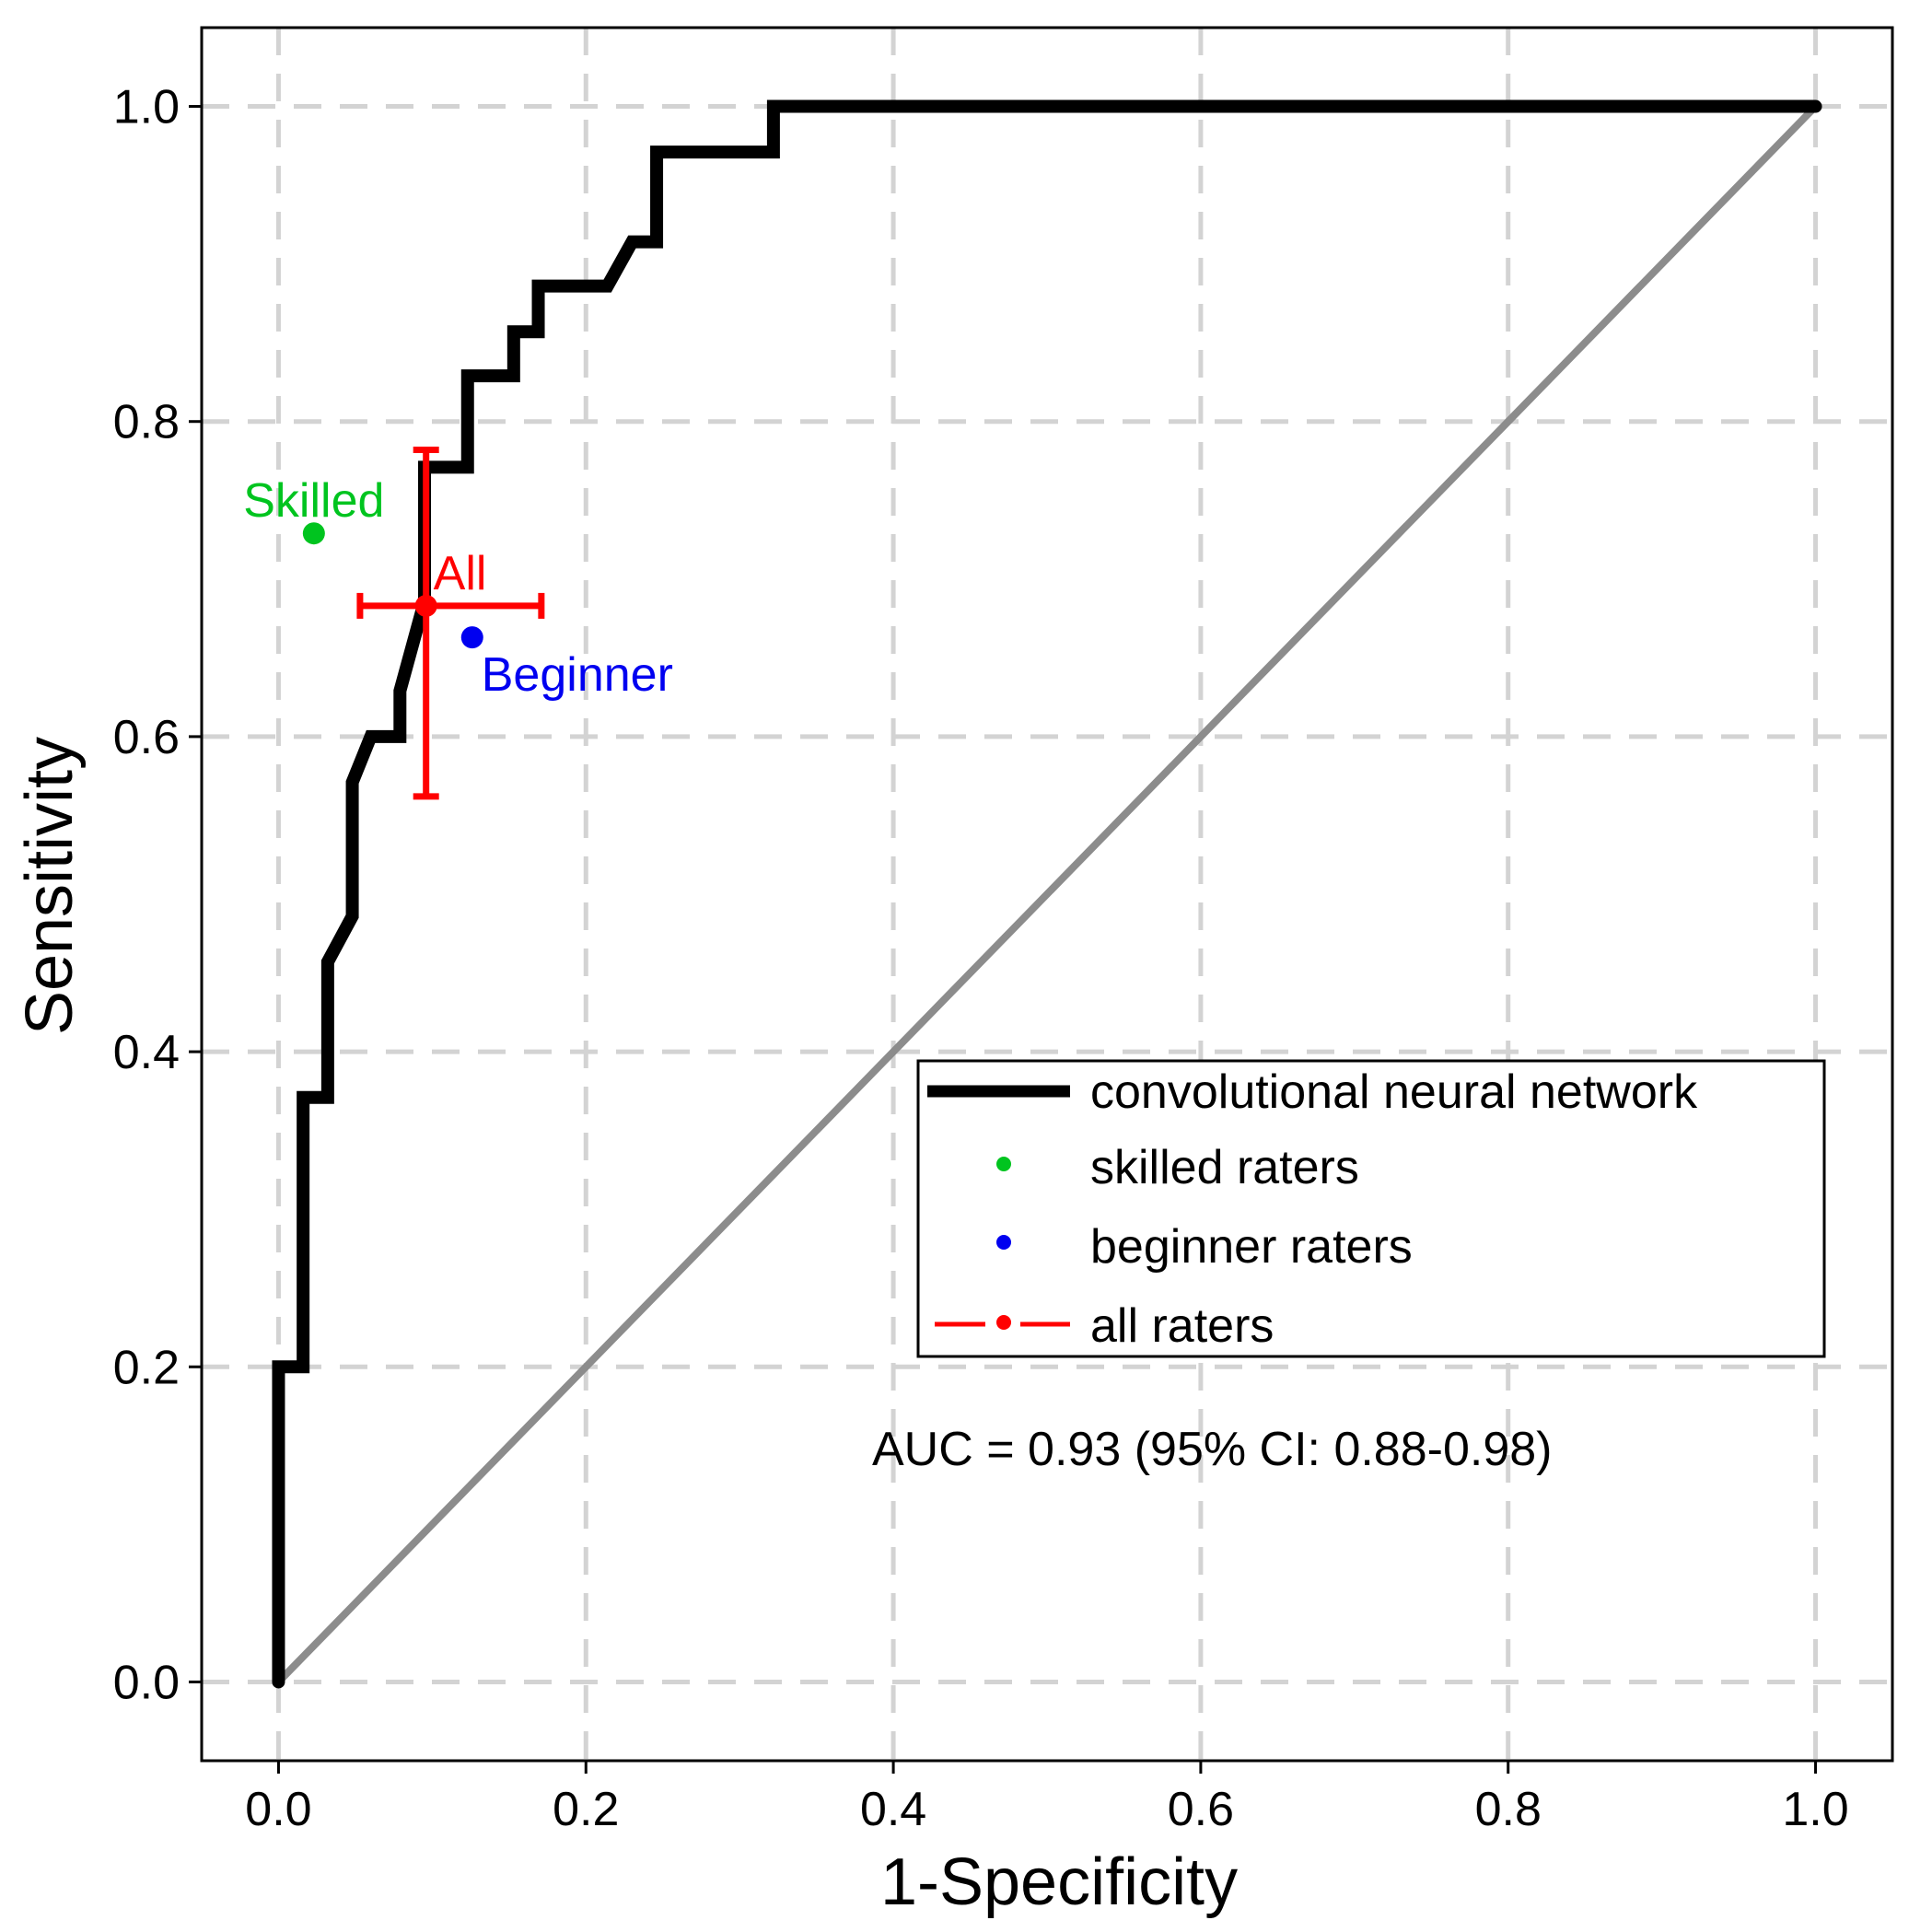  I want to click on y-tick-label: 0.2, so click(146, 1367).